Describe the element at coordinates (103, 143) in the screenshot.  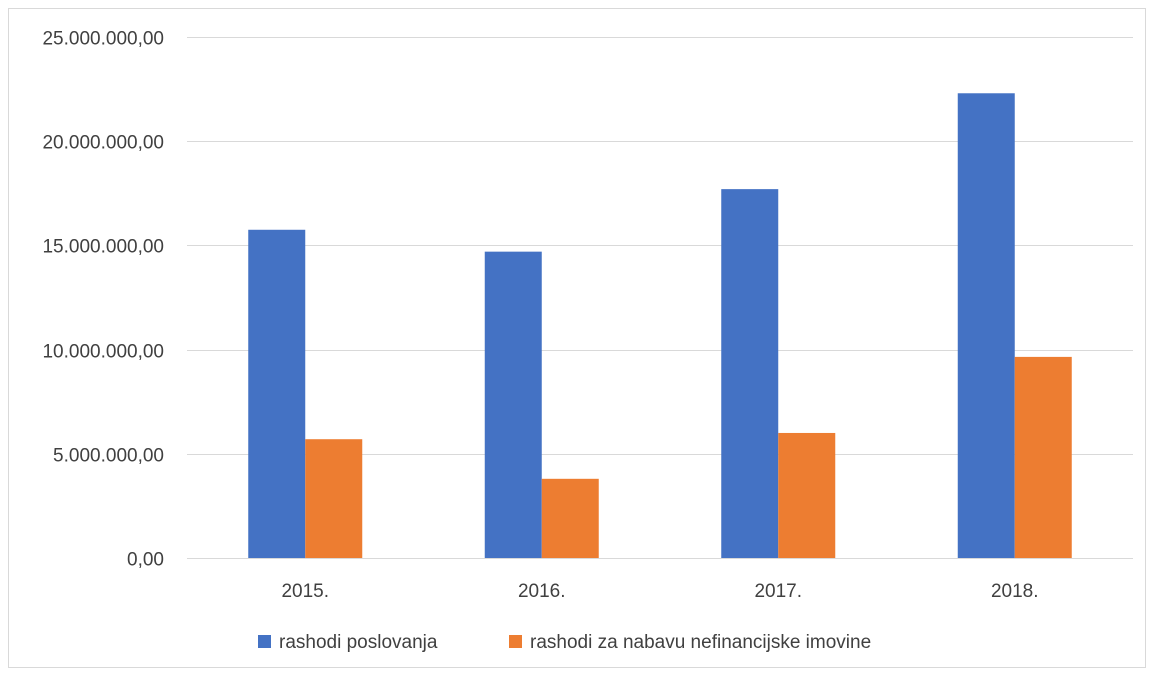
I see `y-tick-label: 20.000.000,00` at that location.